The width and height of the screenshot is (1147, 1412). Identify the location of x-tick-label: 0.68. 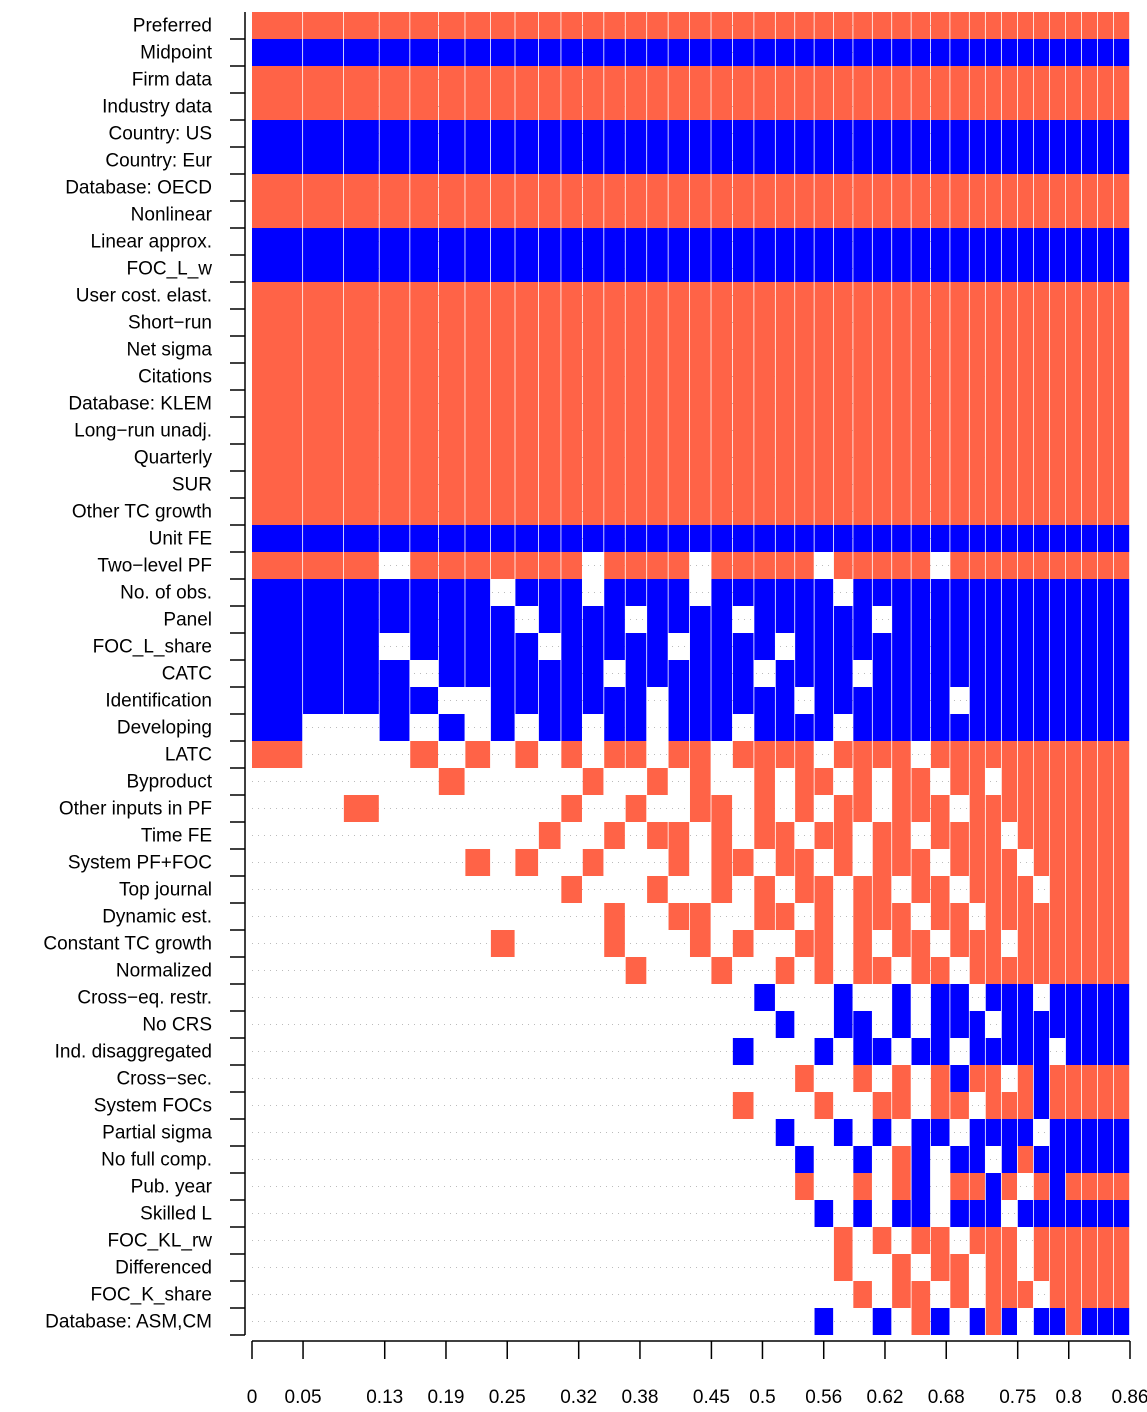
(946, 1397).